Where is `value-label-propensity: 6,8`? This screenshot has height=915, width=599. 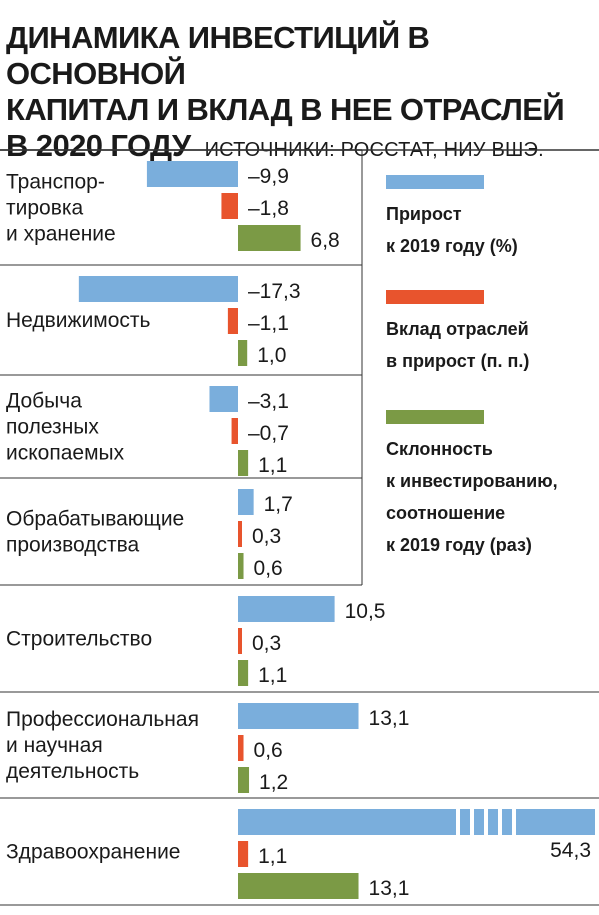 value-label-propensity: 6,8 is located at coordinates (325, 240).